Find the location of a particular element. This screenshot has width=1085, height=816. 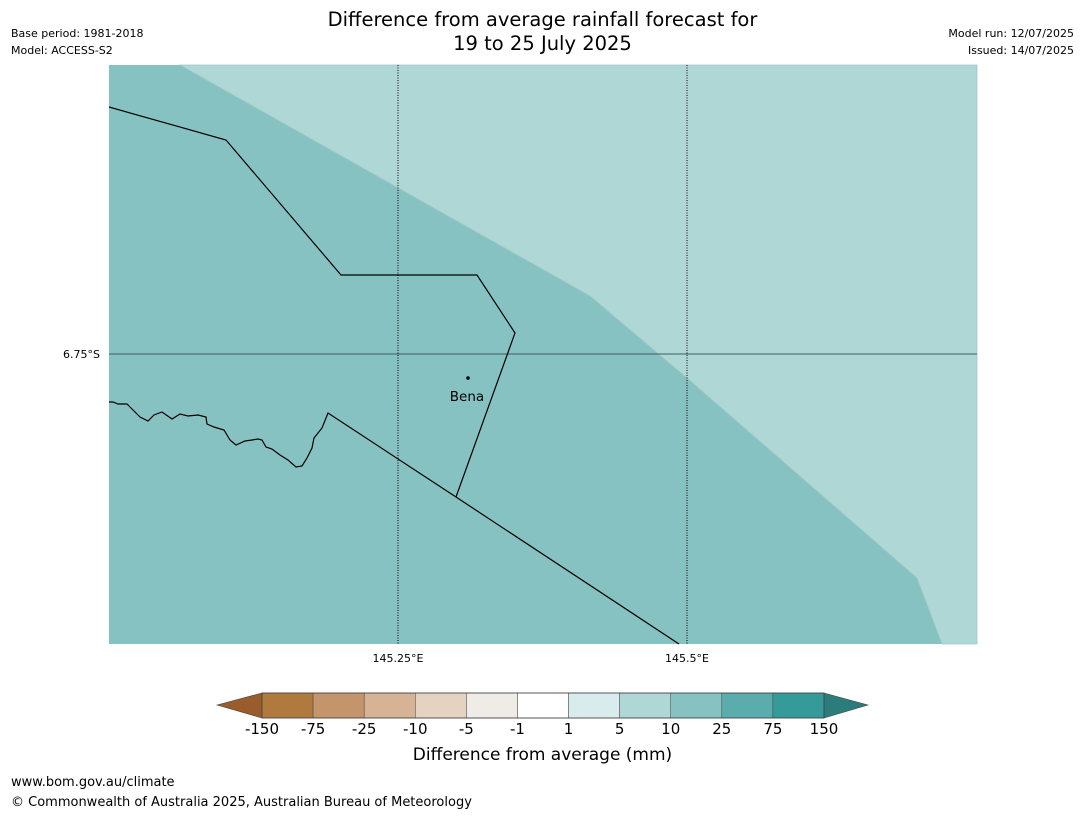

lat-label-6-75: 6.75°S is located at coordinates (81, 354).